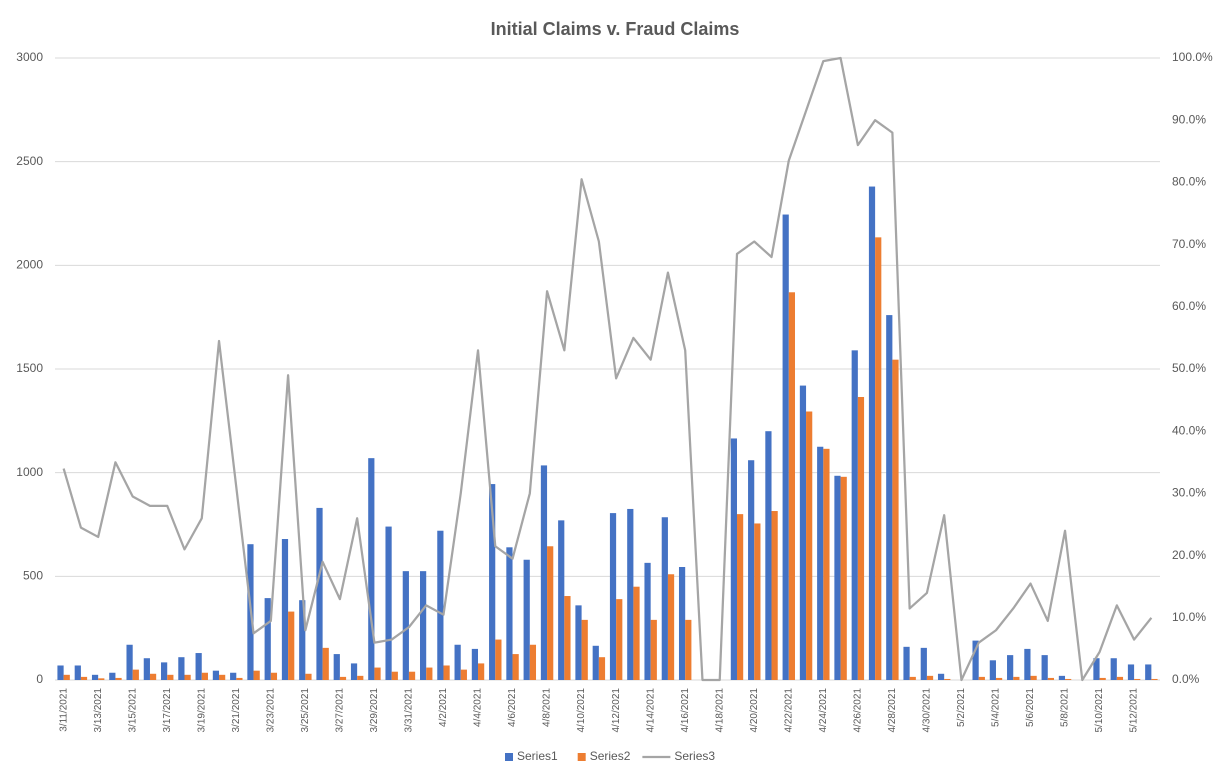 Image resolution: width=1220 pixels, height=776 pixels. Describe the element at coordinates (39, 679) in the screenshot. I see `y-tick-label: 0` at that location.